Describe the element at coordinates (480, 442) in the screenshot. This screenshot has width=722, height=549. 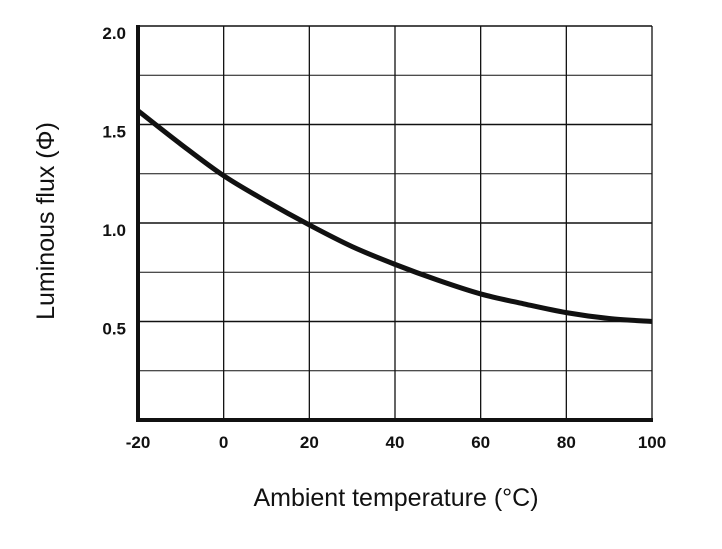
I see `x-tick-label: 60` at that location.